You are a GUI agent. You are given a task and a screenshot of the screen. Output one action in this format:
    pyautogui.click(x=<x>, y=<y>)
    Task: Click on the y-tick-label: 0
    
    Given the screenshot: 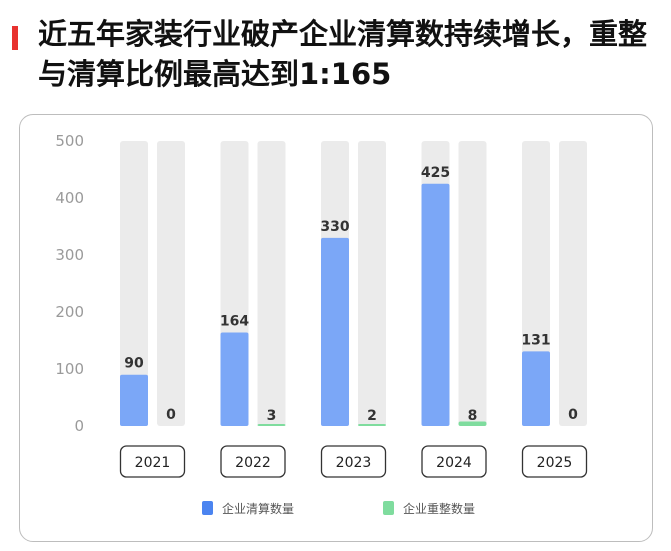 What is the action you would take?
    pyautogui.click(x=79, y=426)
    